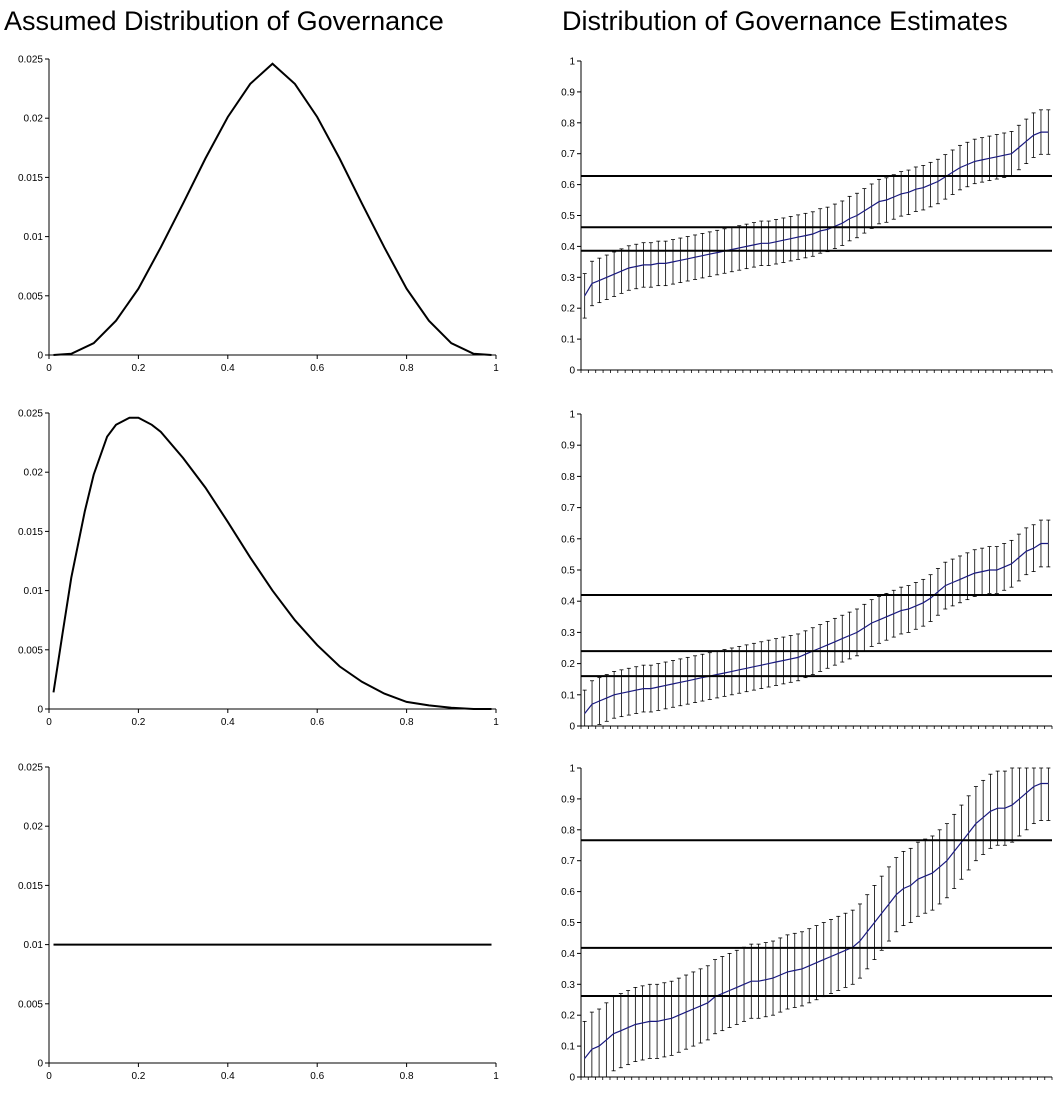 Image resolution: width=1062 pixels, height=1093 pixels. I want to click on left-column-title: Assumed Distribution of Governance, so click(224, 21).